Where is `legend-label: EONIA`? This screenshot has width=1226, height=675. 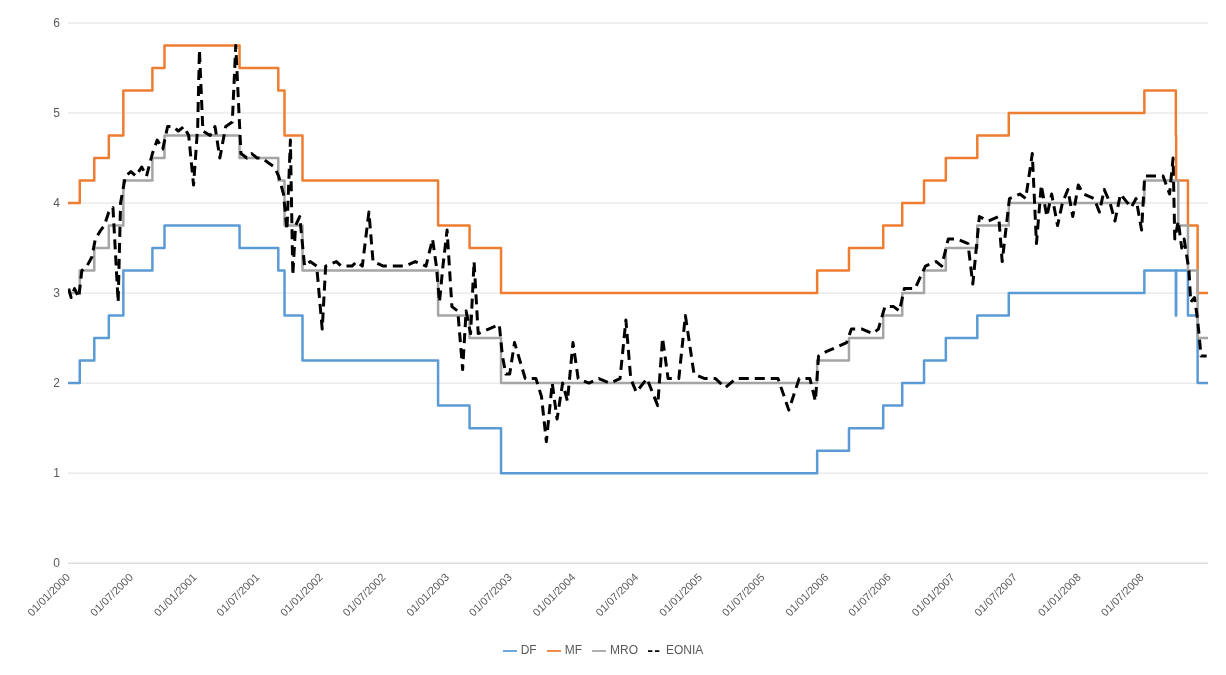
legend-label: EONIA is located at coordinates (684, 650).